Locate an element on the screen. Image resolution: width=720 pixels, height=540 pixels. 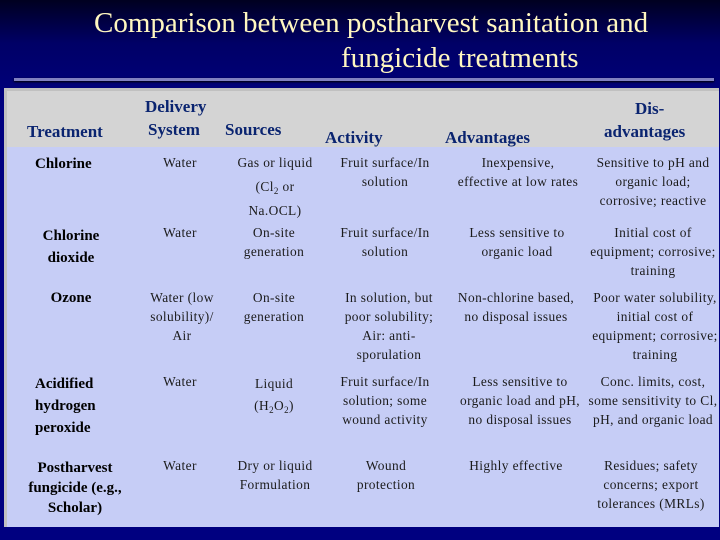
row-4-treatment: Acidified hydrogen peroxide is located at coordinates (65, 406).